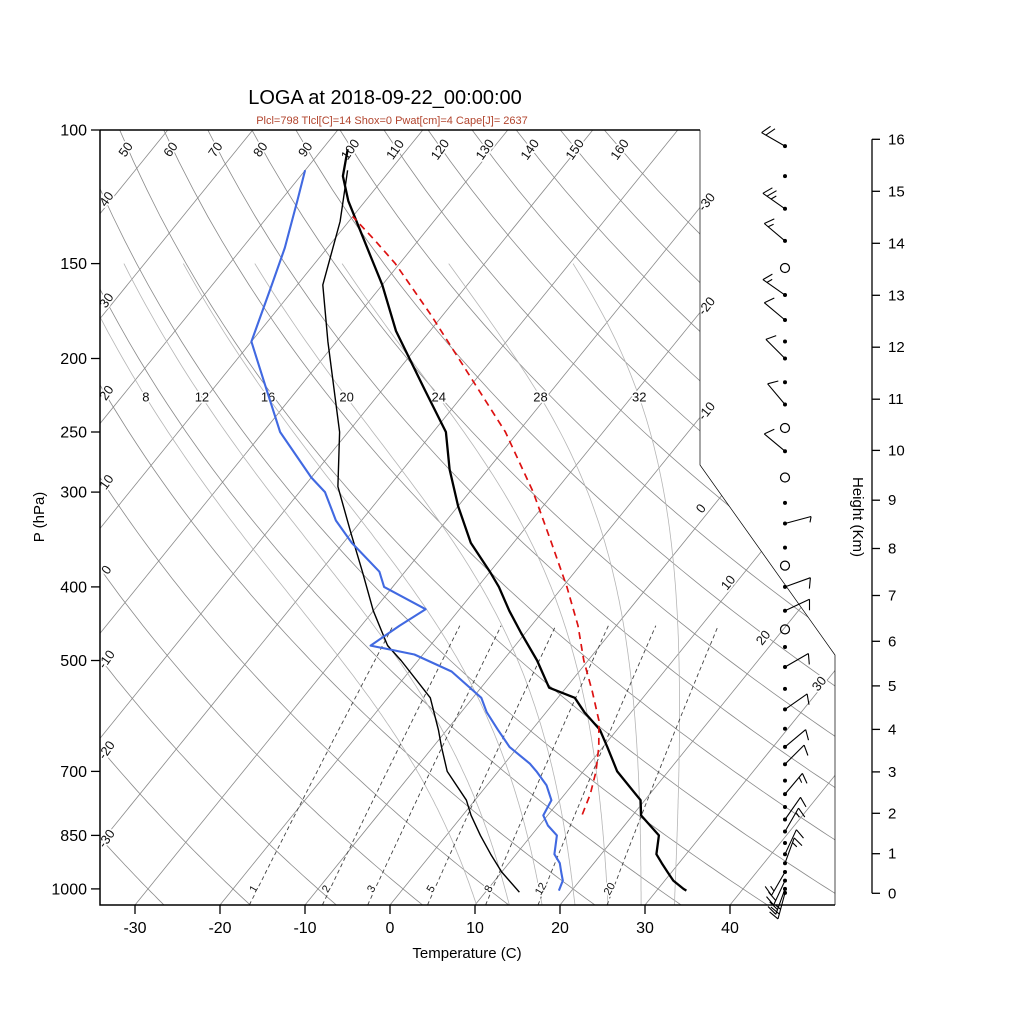  What do you see at coordinates (896, 243) in the screenshot?
I see `svg-text: 14` at bounding box center [896, 243].